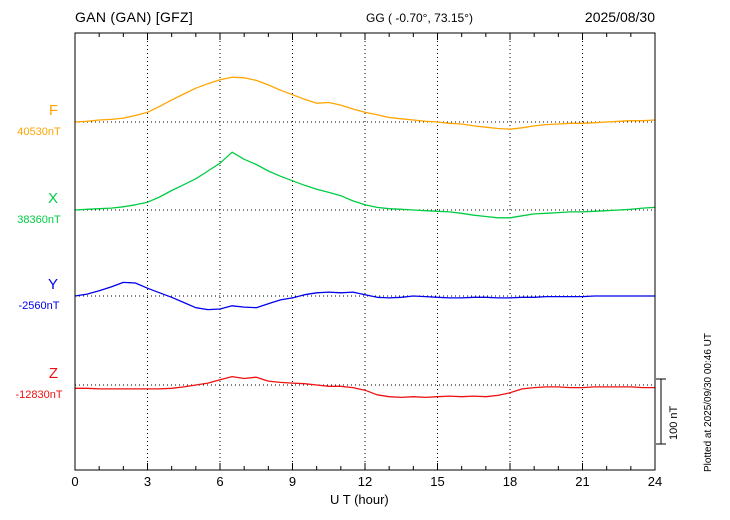 This screenshot has height=520, width=730. Describe the element at coordinates (292, 481) in the screenshot. I see `x-tick-label-9: 9` at that location.